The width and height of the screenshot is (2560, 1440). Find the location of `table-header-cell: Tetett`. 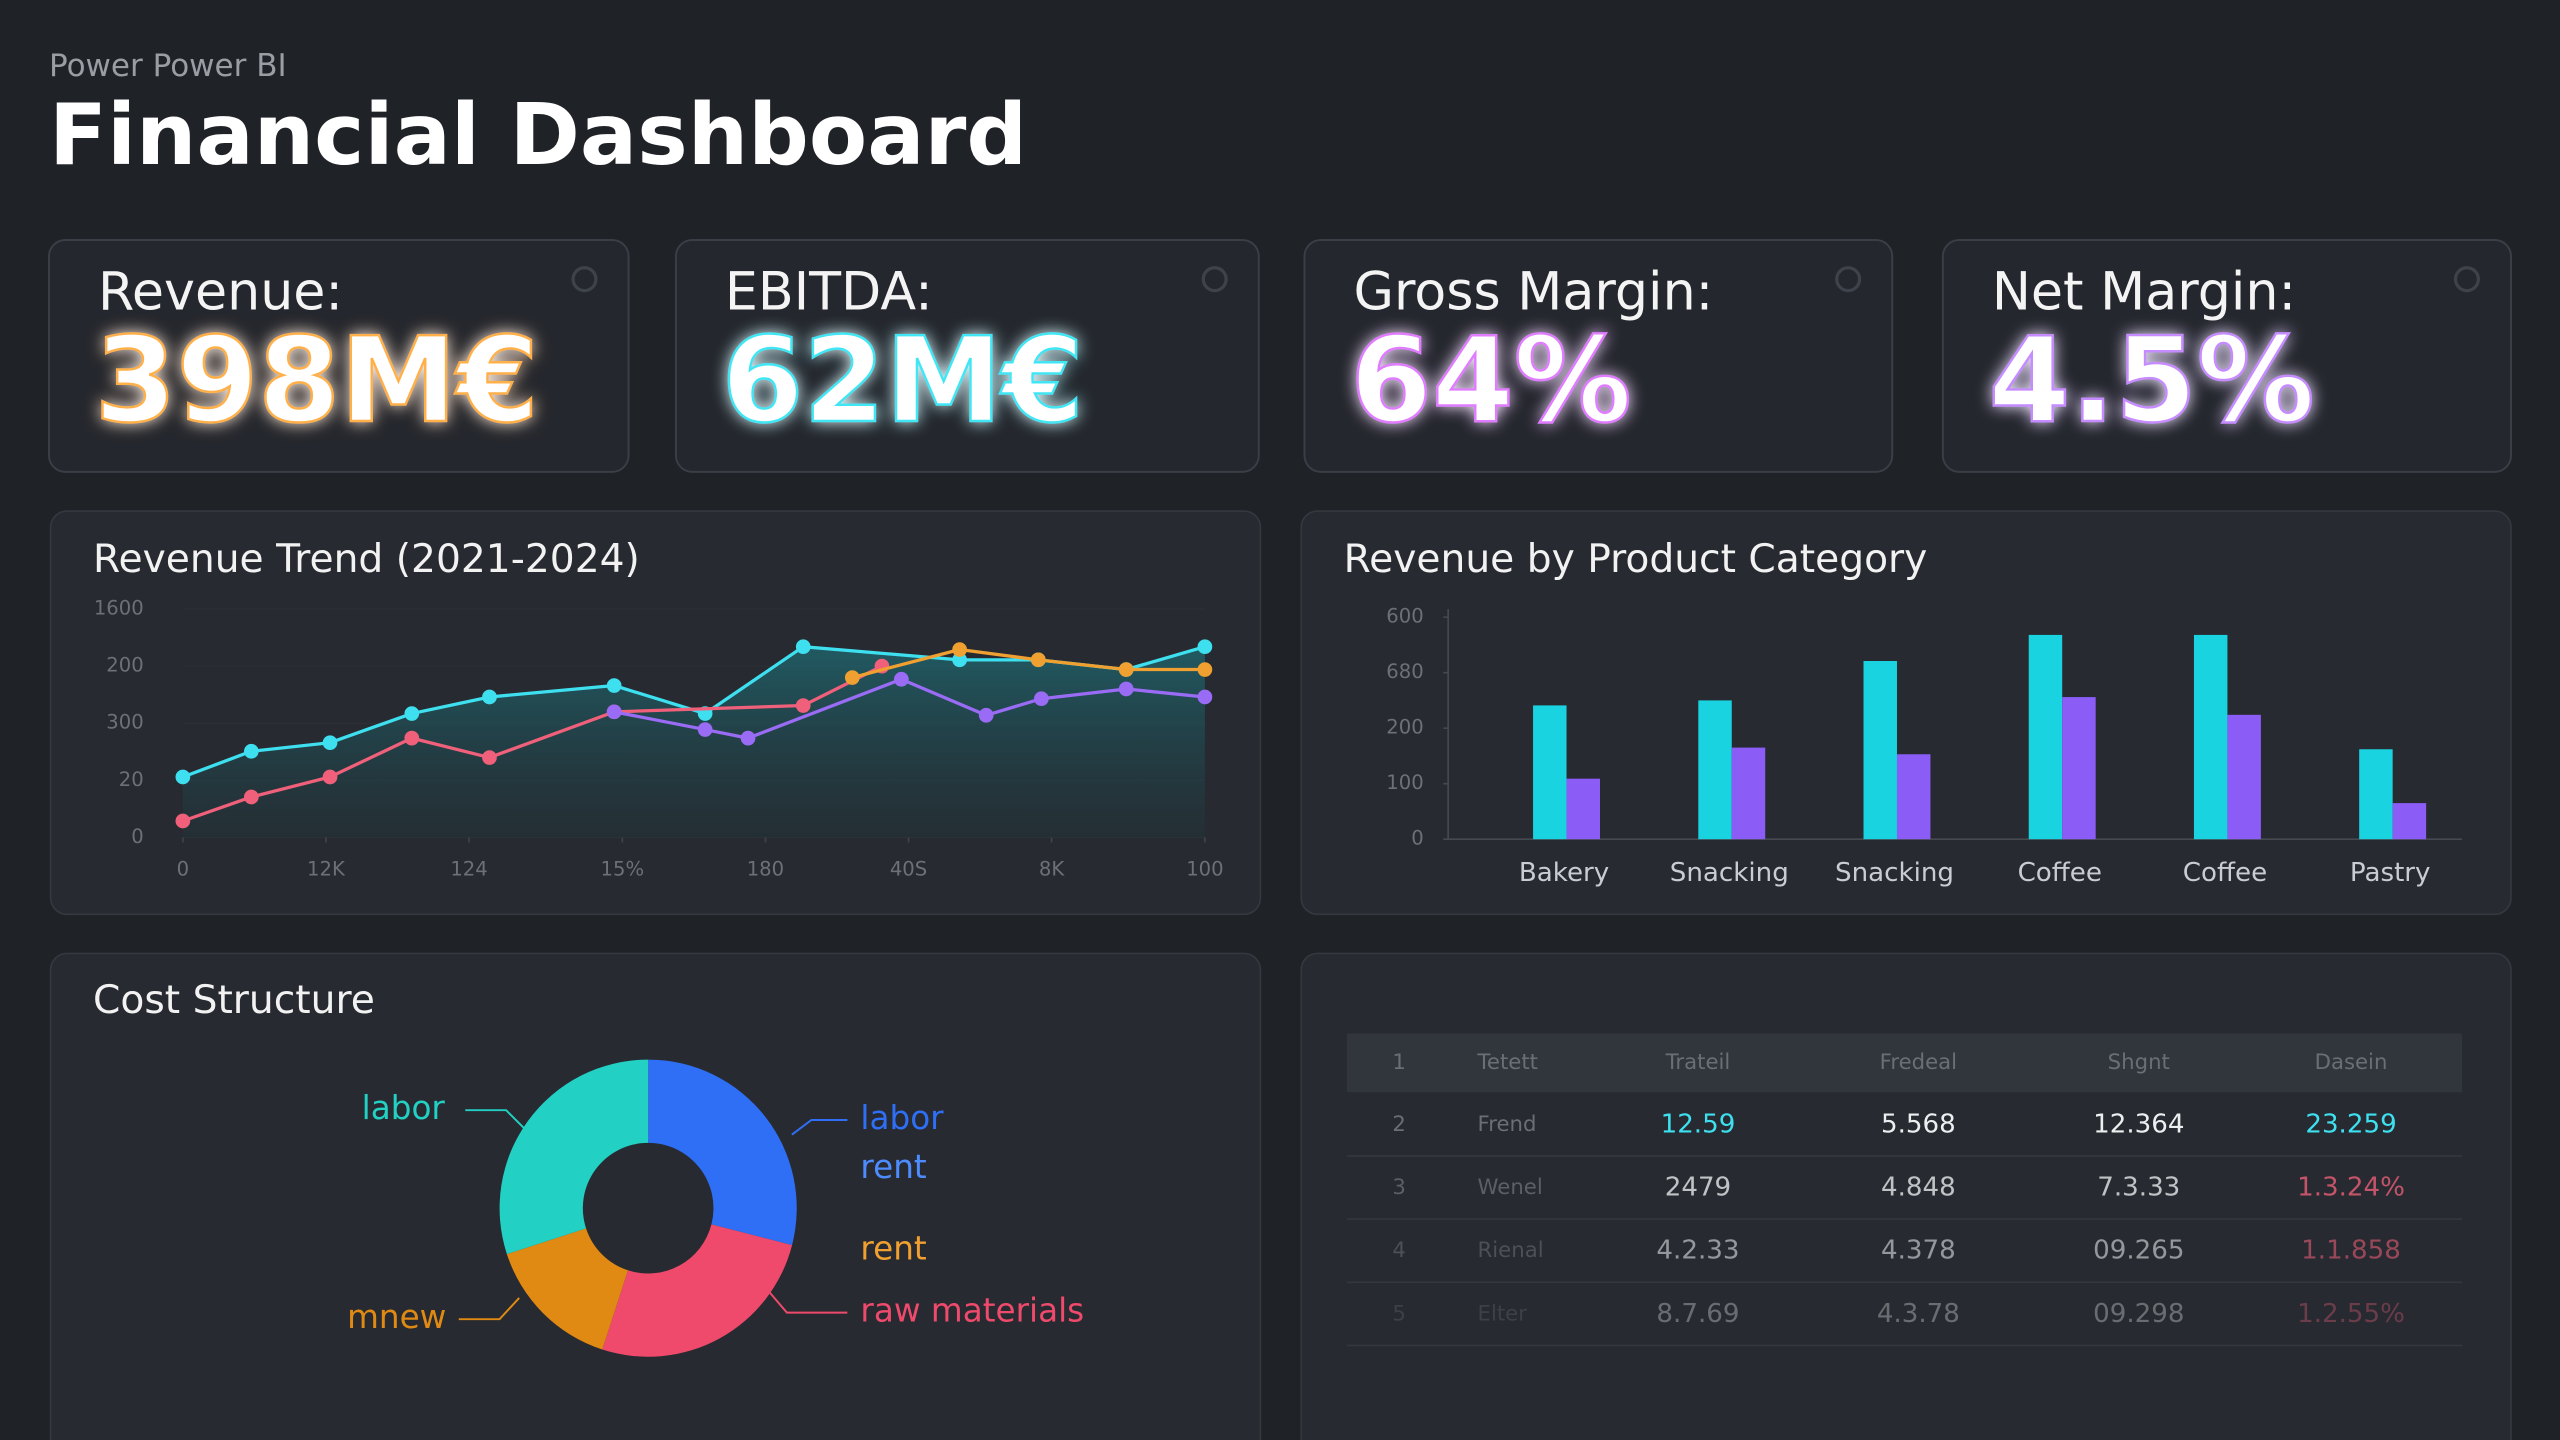

table-header-cell: Tetett is located at coordinates (1507, 1062).